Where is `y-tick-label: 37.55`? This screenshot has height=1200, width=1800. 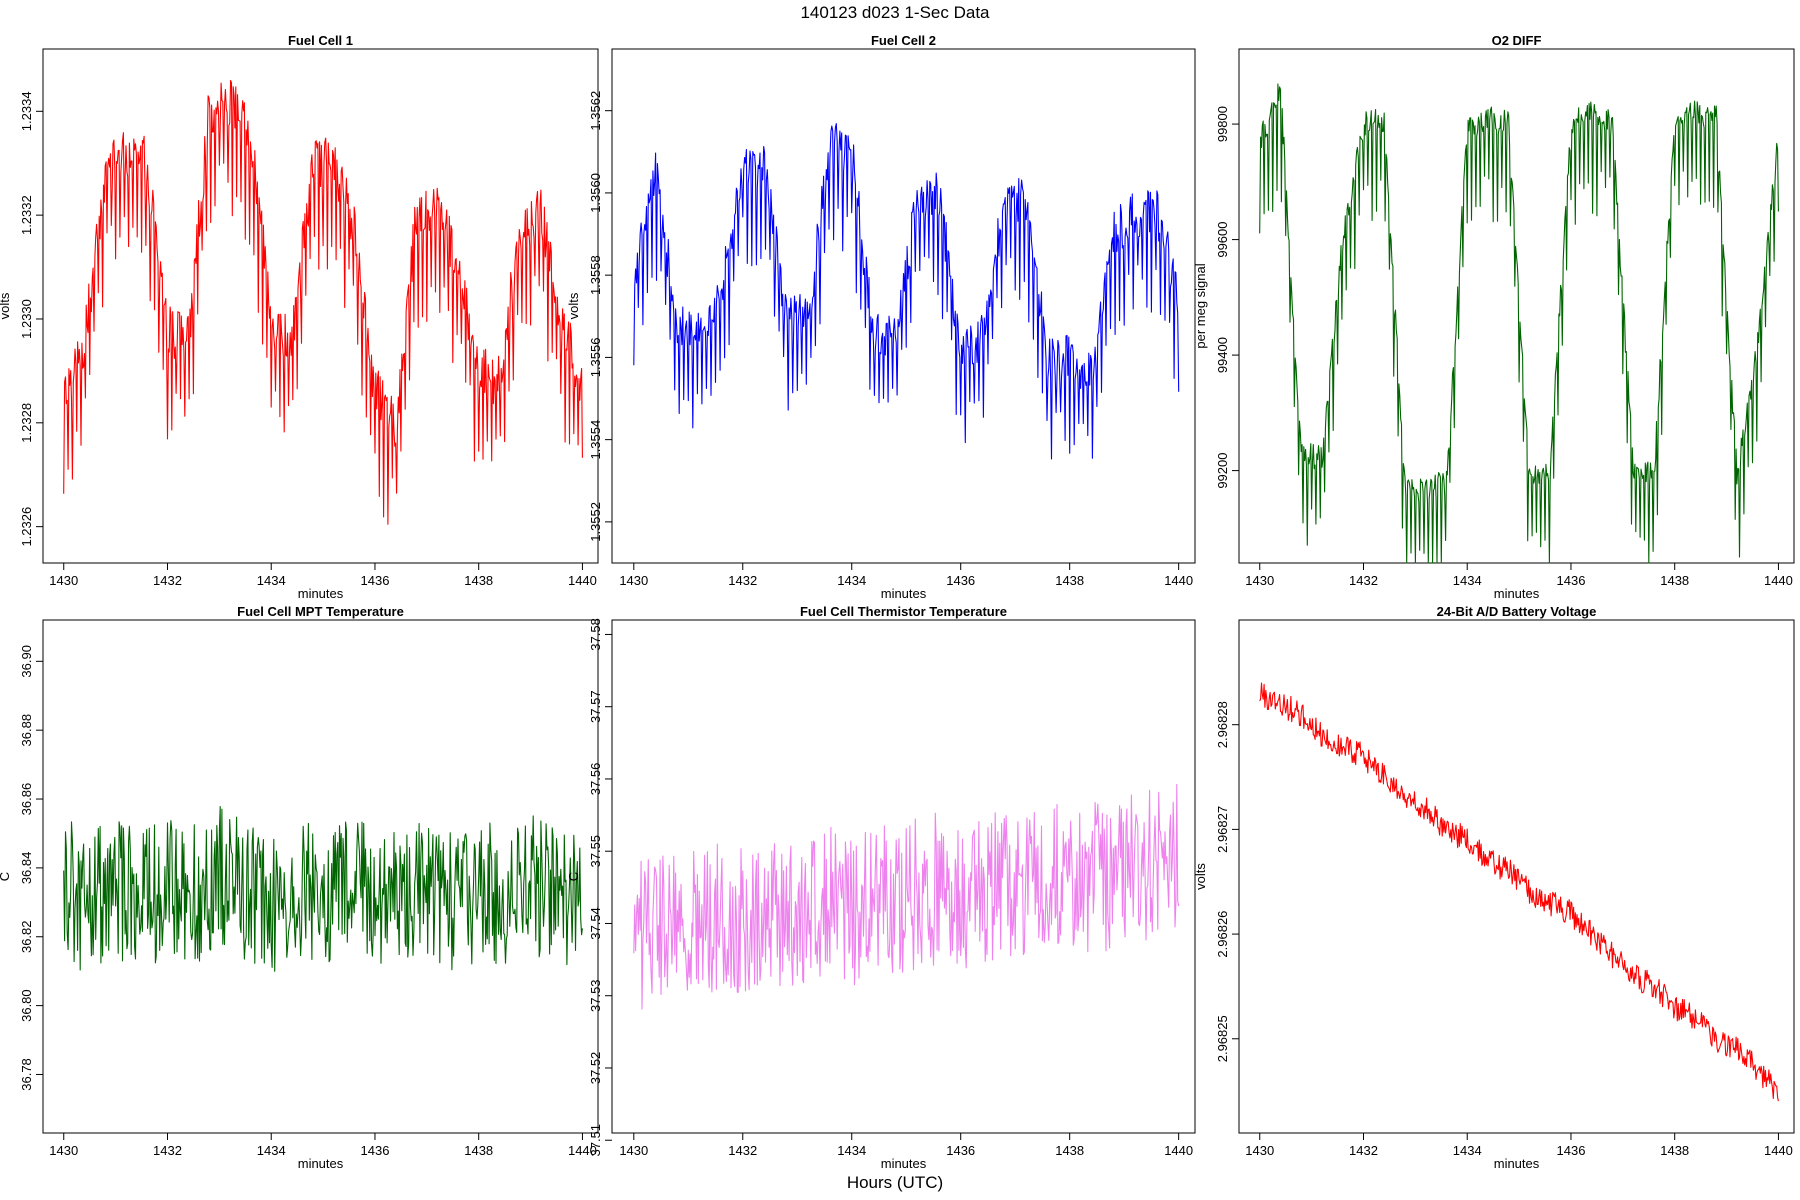
y-tick-label: 37.55 is located at coordinates (595, 851).